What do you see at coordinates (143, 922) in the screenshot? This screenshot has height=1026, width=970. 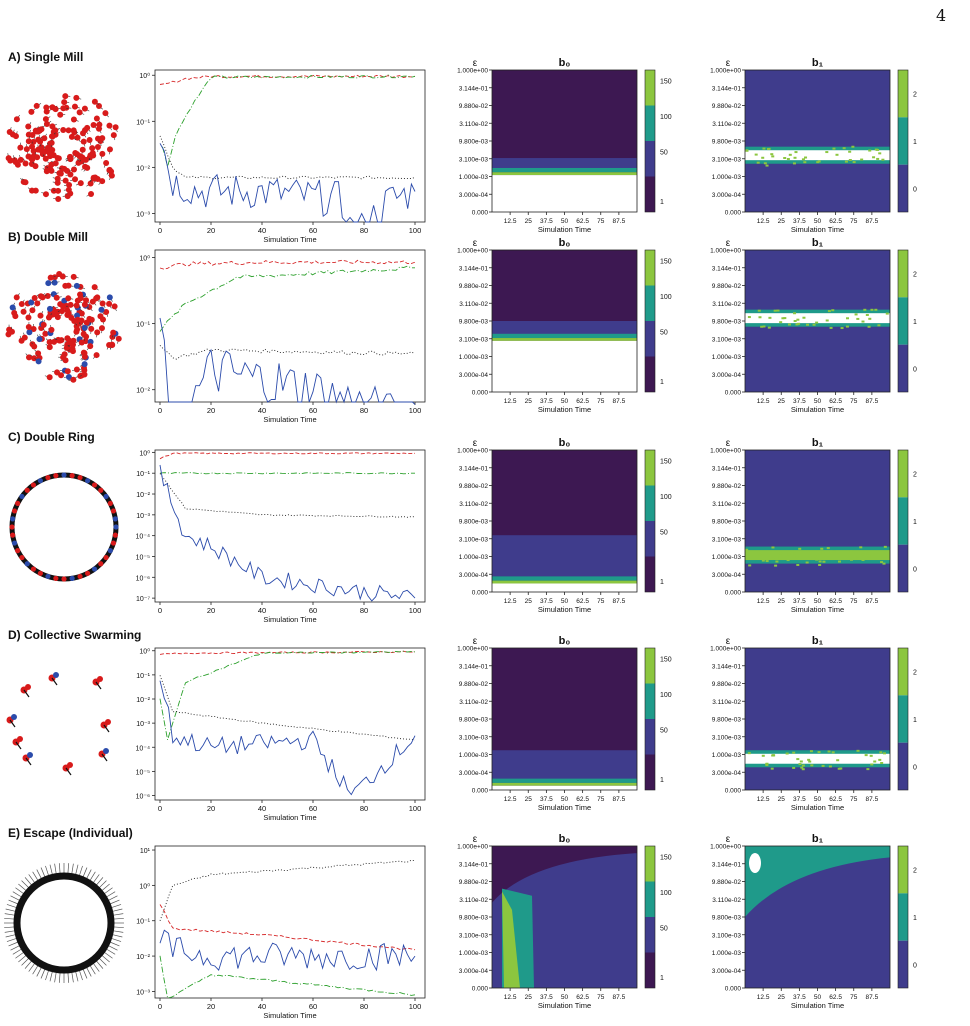 I see `y-tick-label: 10⁻¹` at bounding box center [143, 922].